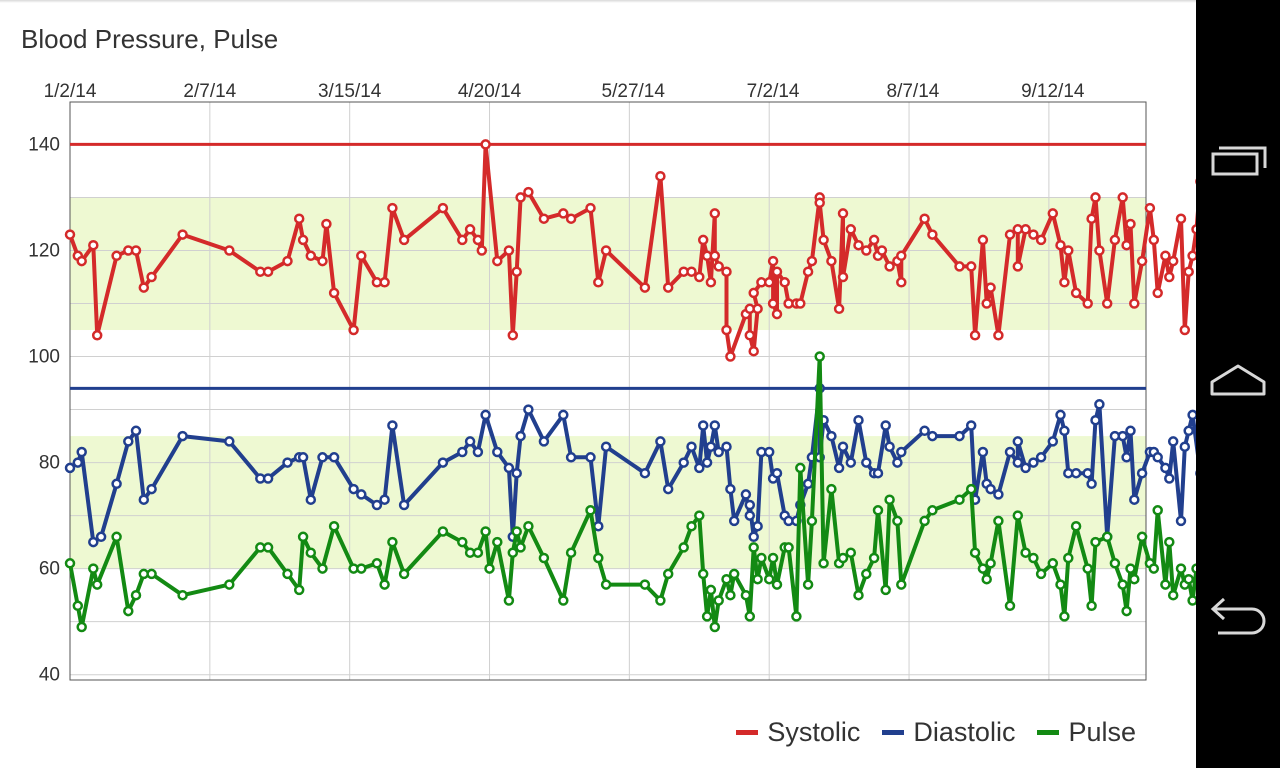 The height and width of the screenshot is (768, 1280). Describe the element at coordinates (350, 91) in the screenshot. I see `x-tick-label: 3/15/14` at that location.